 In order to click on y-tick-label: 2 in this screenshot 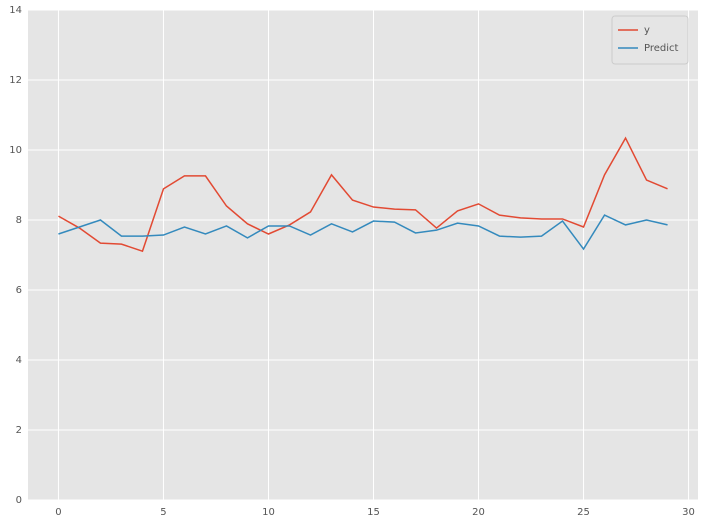, I will do `click(19, 430)`.